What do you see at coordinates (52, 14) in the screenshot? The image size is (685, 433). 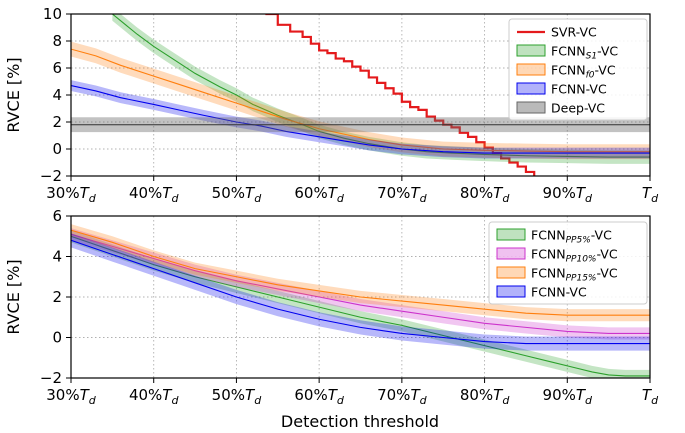 I see `y-tick-label: 10` at bounding box center [52, 14].